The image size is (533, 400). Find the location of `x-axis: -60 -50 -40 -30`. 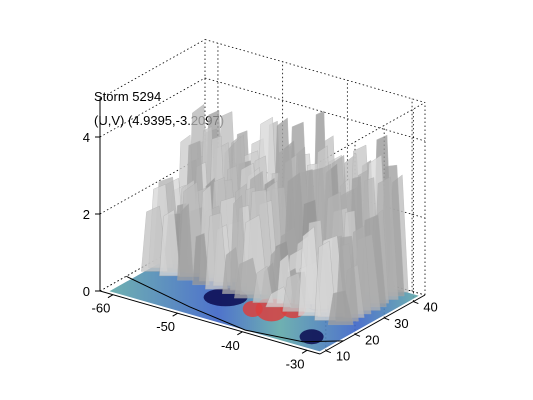

x-axis: -60 -50 -40 -30 is located at coordinates (206, 330).